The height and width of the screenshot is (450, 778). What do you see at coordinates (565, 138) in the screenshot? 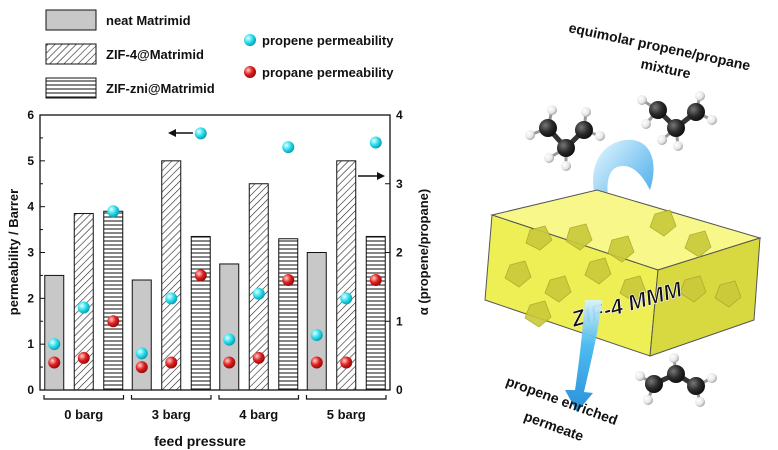
I see `molecule-propene` at bounding box center [565, 138].